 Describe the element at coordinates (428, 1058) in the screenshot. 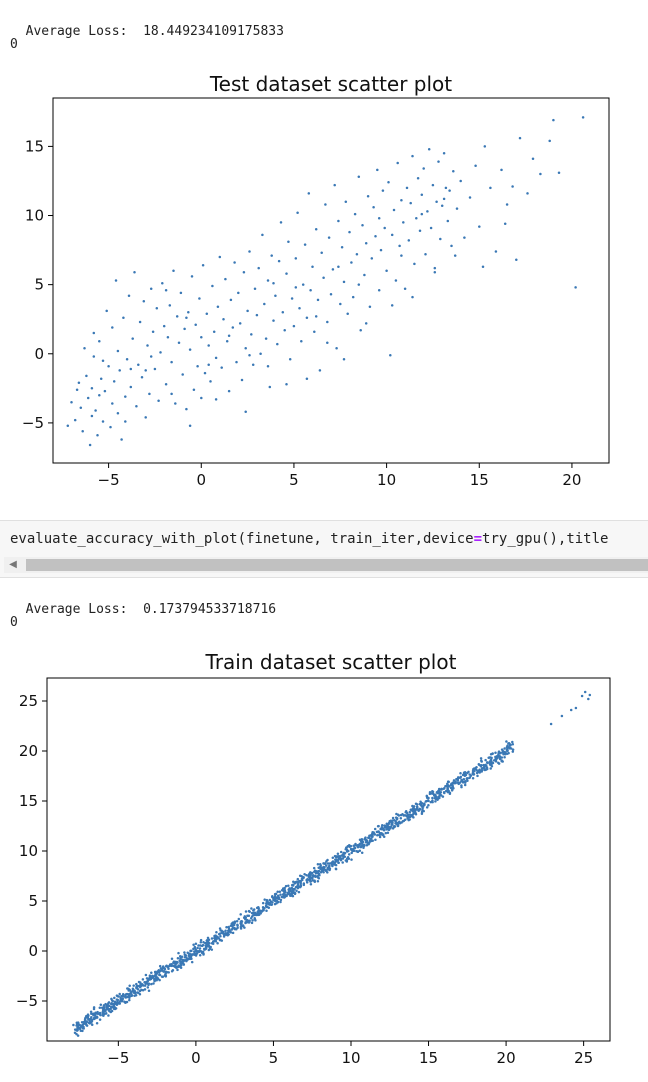

I see `x-tick-label: 15` at that location.